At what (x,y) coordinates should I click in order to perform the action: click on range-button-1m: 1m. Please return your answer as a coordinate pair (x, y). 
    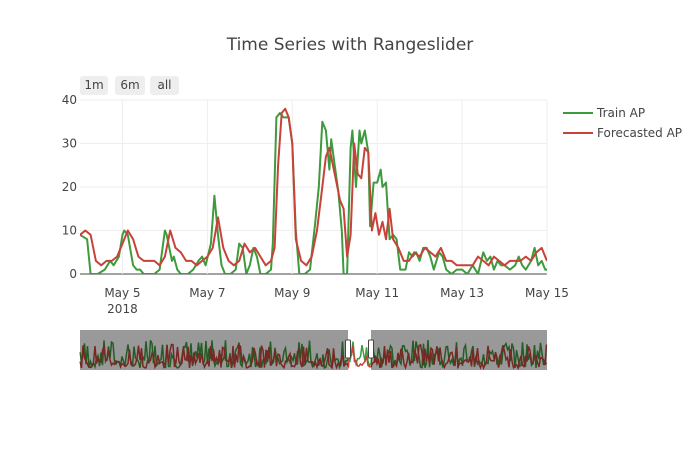
    Looking at the image, I should click on (94, 85).